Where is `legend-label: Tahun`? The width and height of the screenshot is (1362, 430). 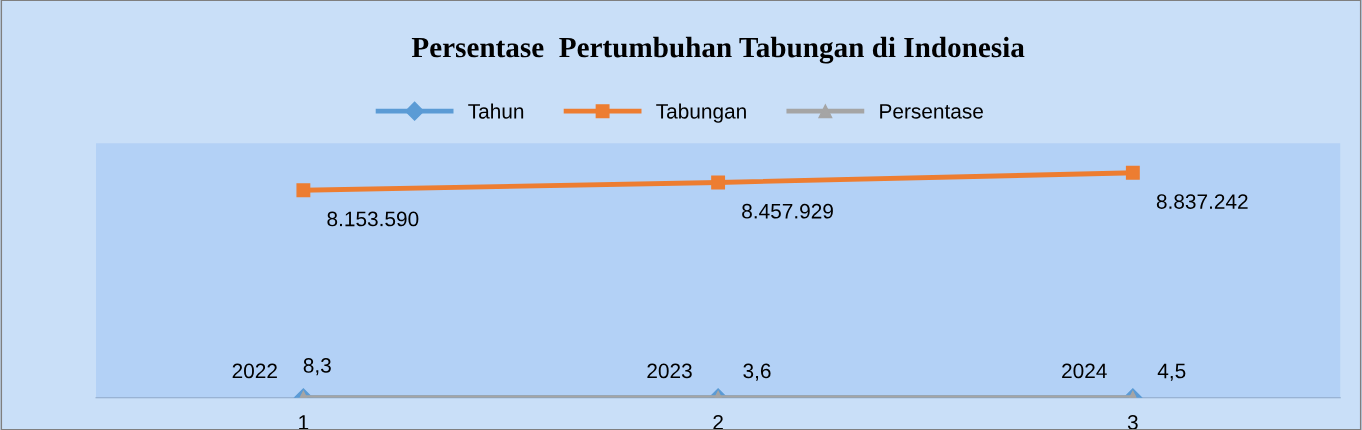
legend-label: Tahun is located at coordinates (496, 111).